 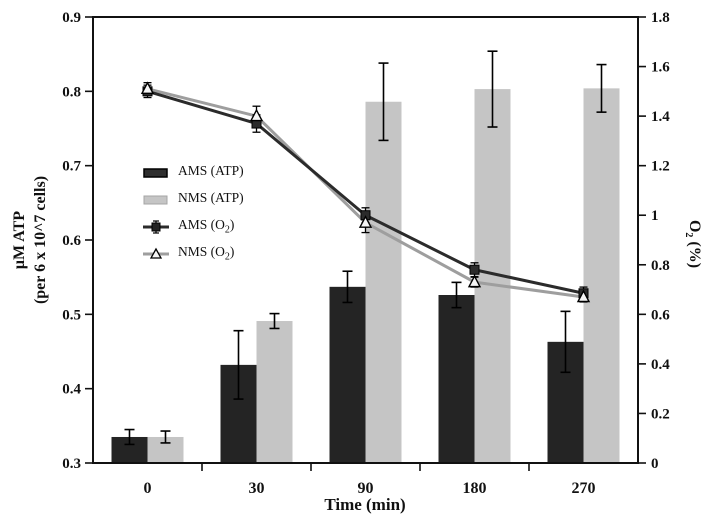 I want to click on right-y-axis-title: O2 (%), so click(x=692, y=244).